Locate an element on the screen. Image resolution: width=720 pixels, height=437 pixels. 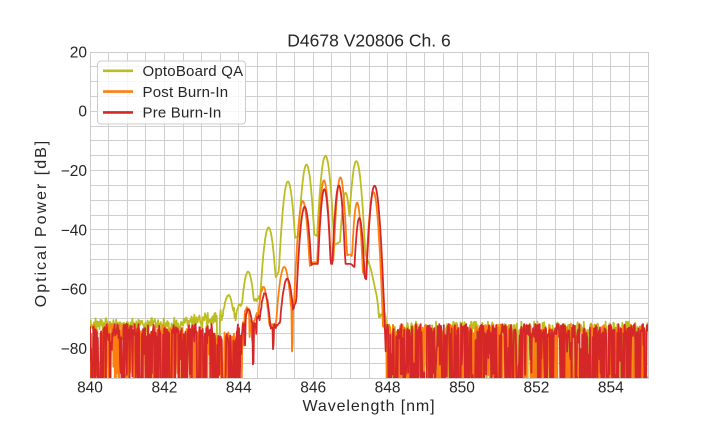
svg-text: Optical Power [dB] is located at coordinates (41, 223).